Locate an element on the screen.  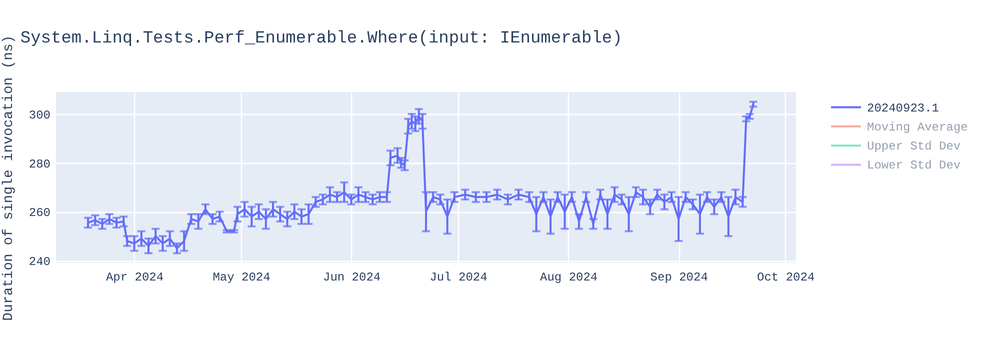
chart-title: System.Linq.Tests.Perf_Enumerable.Where(input: IEnumerable) is located at coordinates (321, 39).